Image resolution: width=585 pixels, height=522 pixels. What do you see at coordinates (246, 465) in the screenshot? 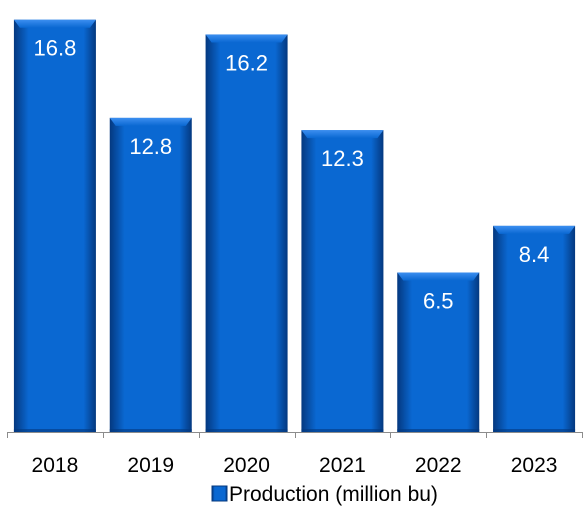
I see `x-tick-label: 2020` at bounding box center [246, 465].